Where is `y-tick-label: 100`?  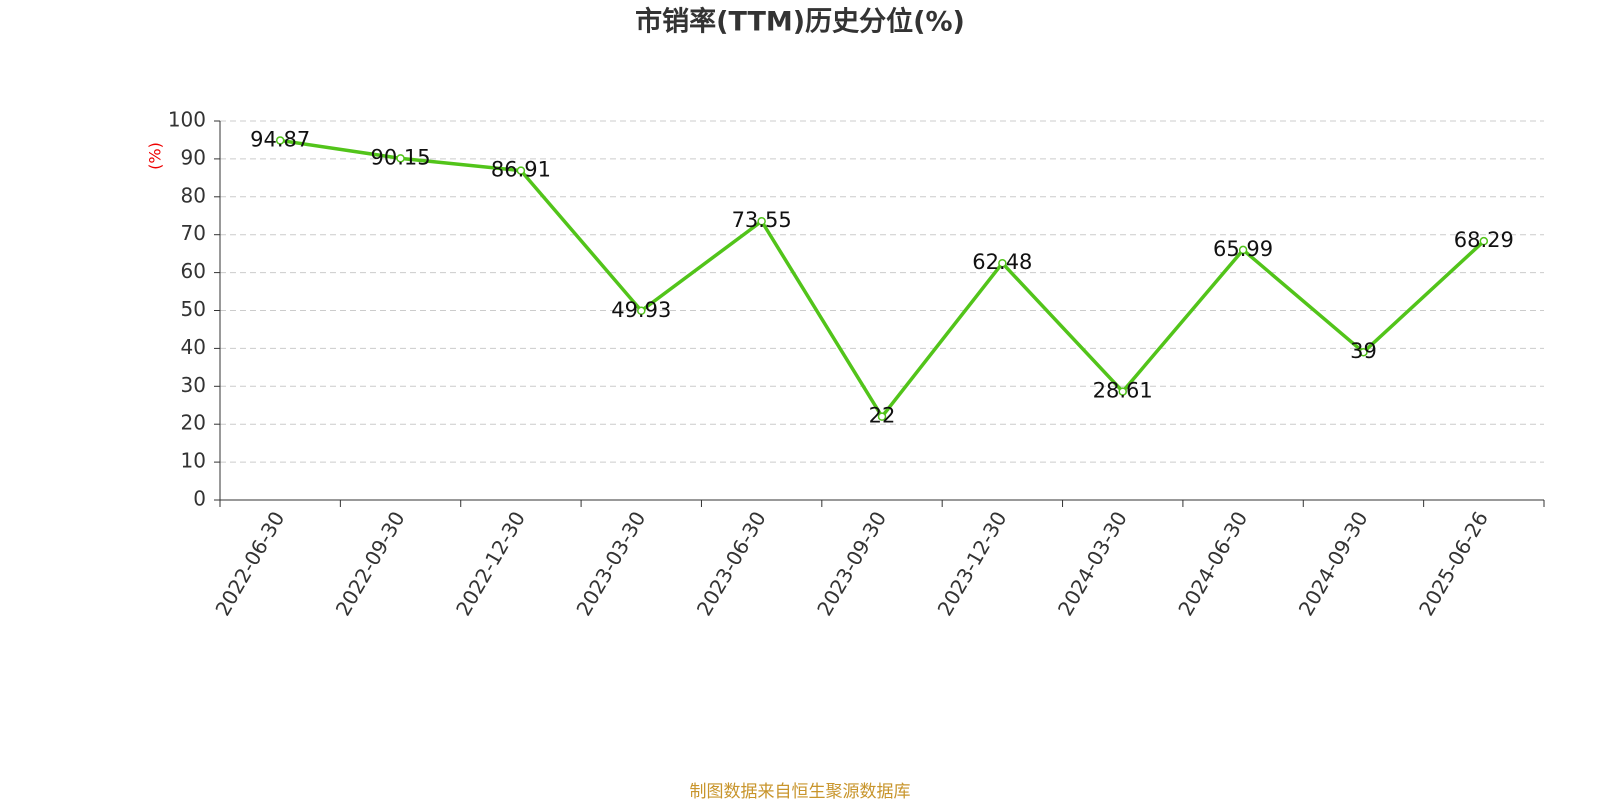 y-tick-label: 100 is located at coordinates (187, 120).